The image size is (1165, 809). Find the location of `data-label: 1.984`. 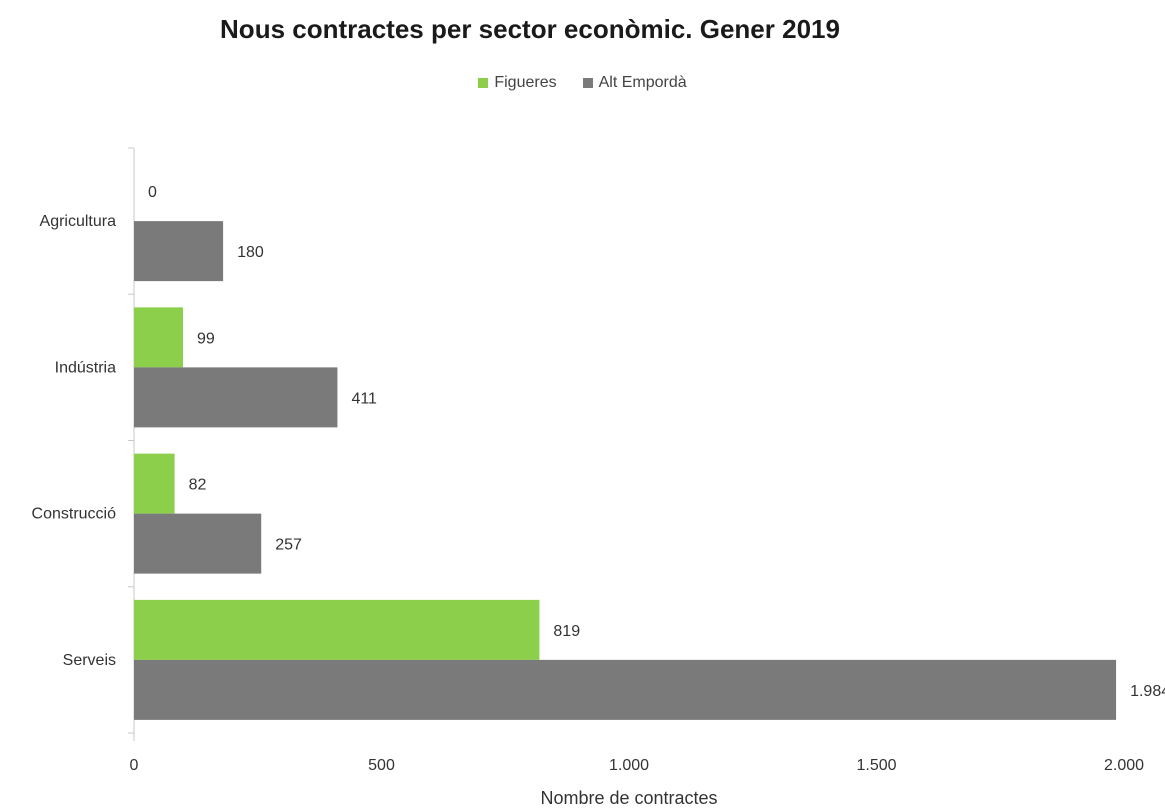

data-label: 1.984 is located at coordinates (1147, 691).